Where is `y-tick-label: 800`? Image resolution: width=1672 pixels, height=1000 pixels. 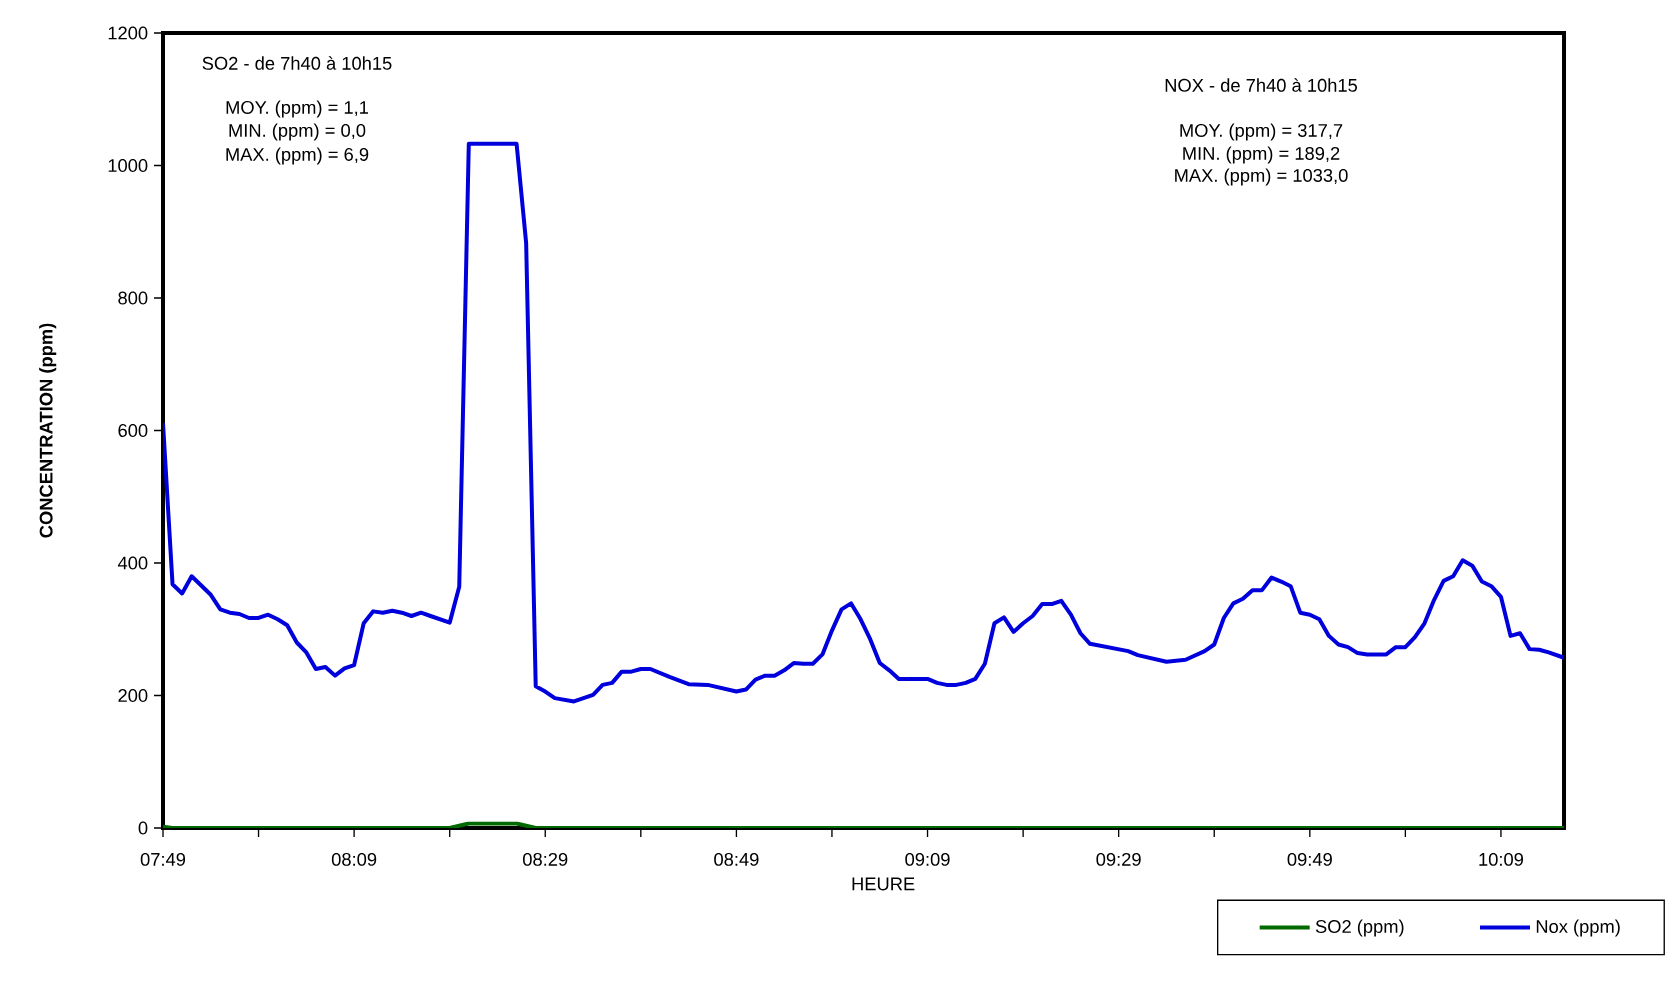 y-tick-label: 800 is located at coordinates (133, 298).